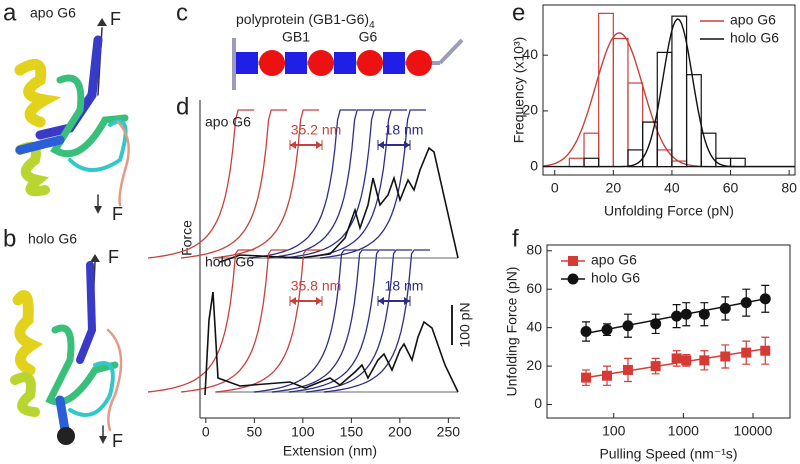  I want to click on structure-a, so click(72, 116).